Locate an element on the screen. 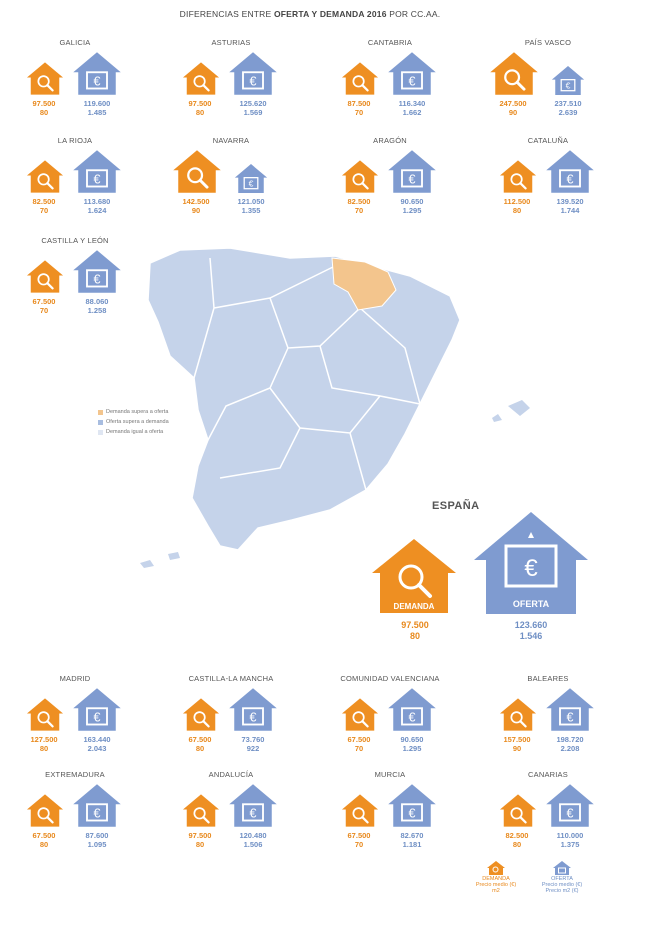 This screenshot has height=932, width=650. navarra-pais-vasco-highlight is located at coordinates (364, 284).